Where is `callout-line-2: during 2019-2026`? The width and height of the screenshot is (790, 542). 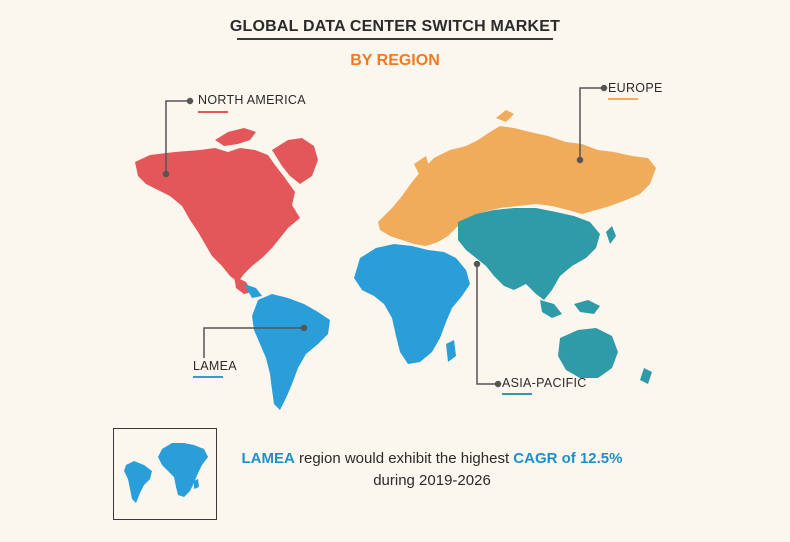 callout-line-2: during 2019-2026 is located at coordinates (432, 480).